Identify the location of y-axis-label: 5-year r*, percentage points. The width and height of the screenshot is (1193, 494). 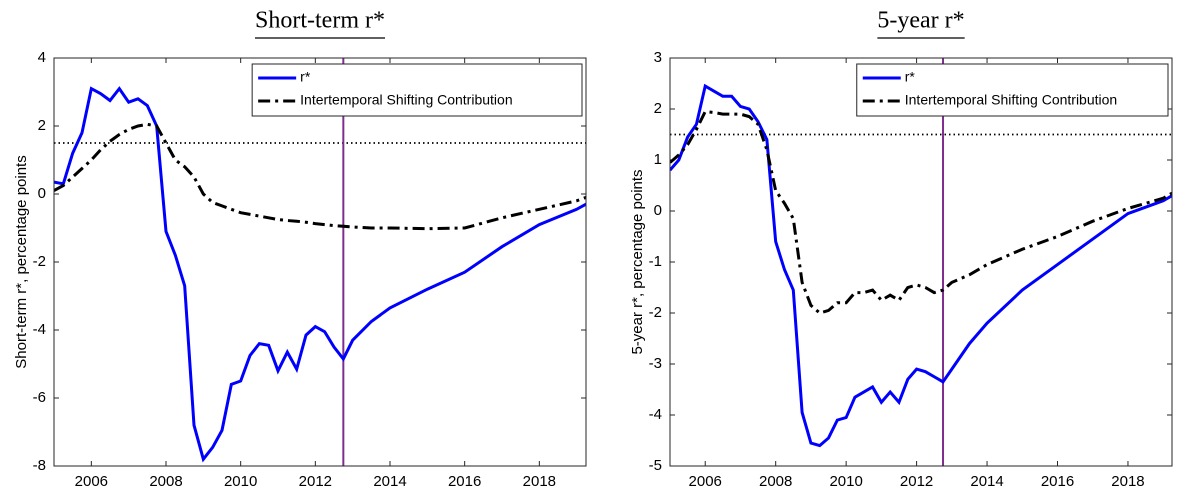
(637, 261).